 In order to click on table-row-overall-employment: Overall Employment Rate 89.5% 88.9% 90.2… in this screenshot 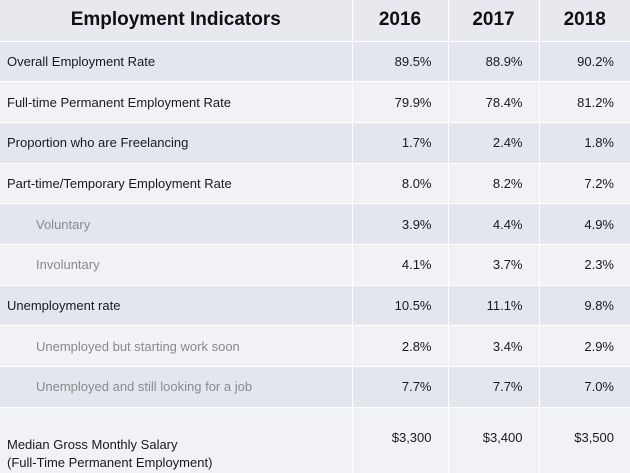, I will do `click(315, 61)`.